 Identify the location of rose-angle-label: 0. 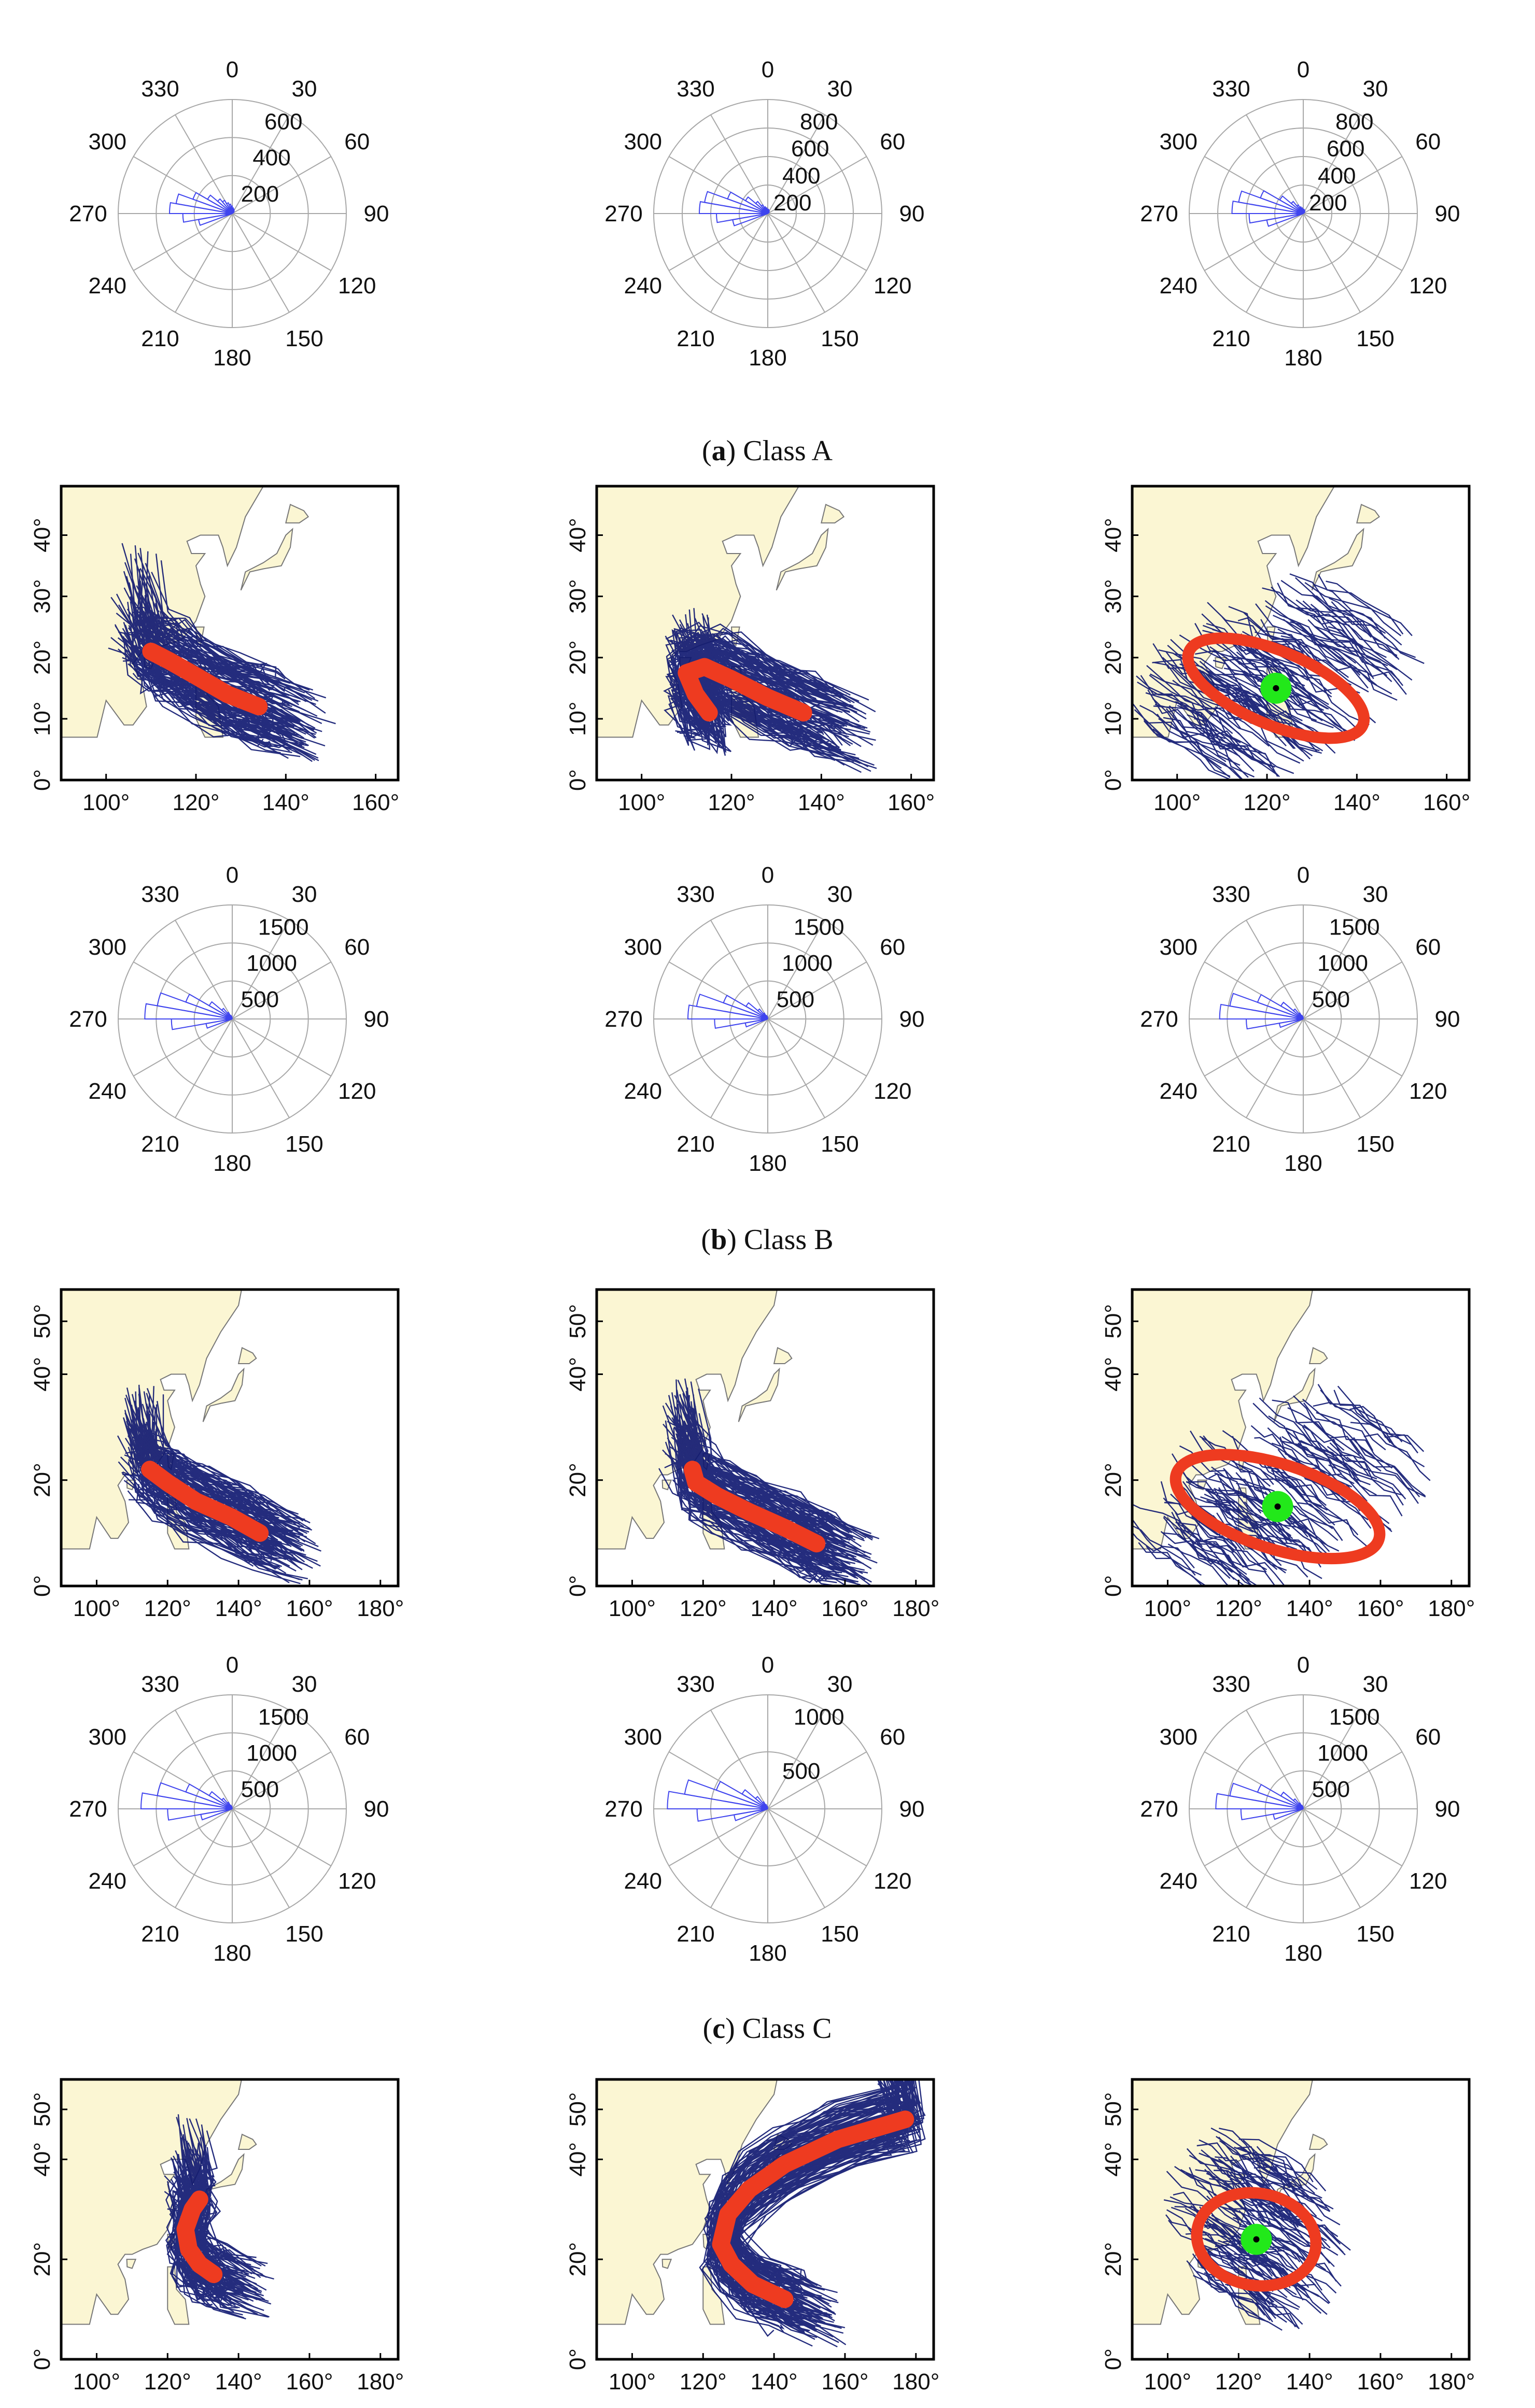
(768, 1665).